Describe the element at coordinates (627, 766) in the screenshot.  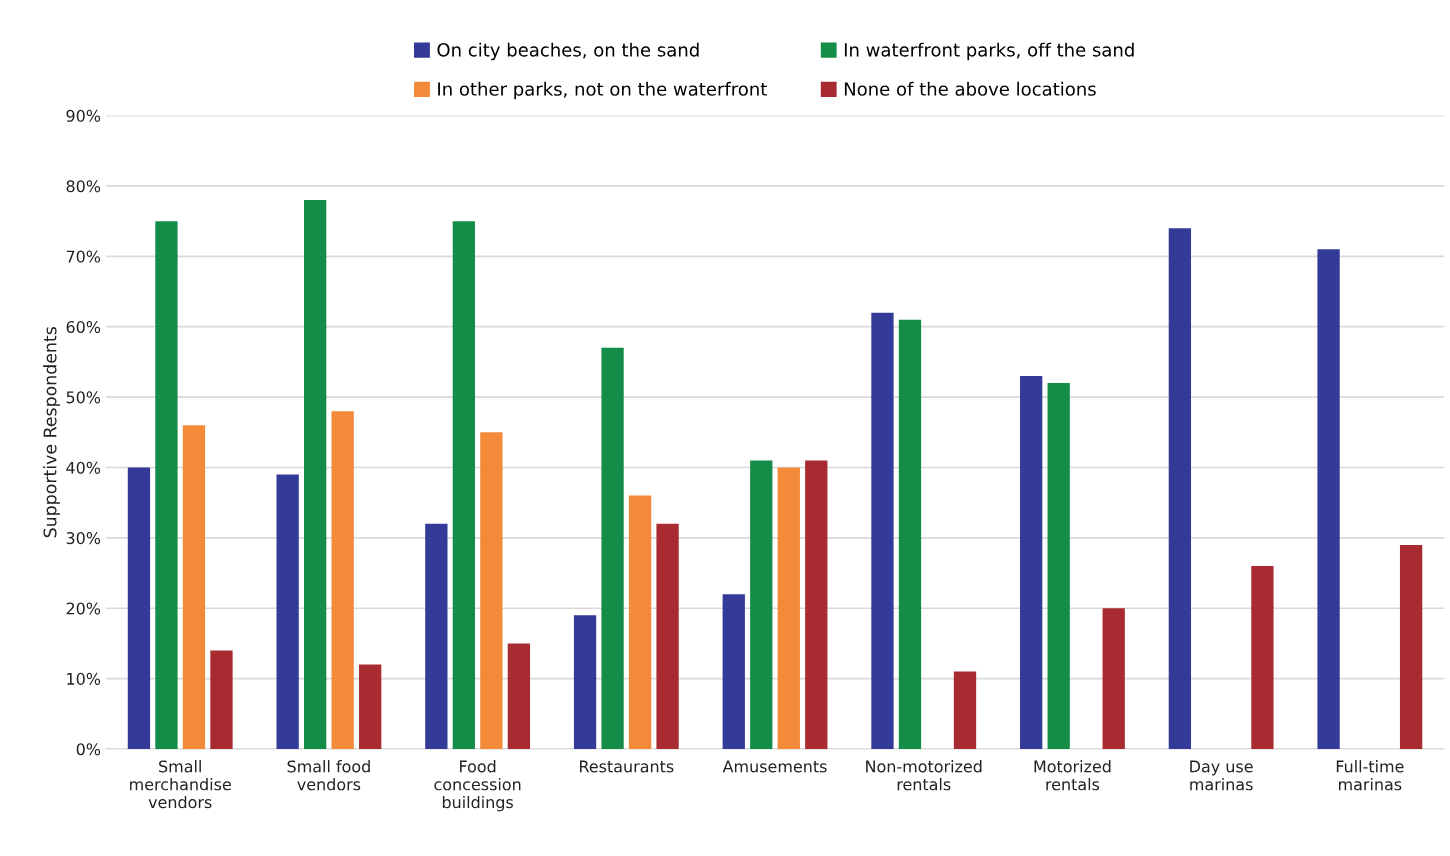
I see `x-tick-label: Restaurants` at that location.